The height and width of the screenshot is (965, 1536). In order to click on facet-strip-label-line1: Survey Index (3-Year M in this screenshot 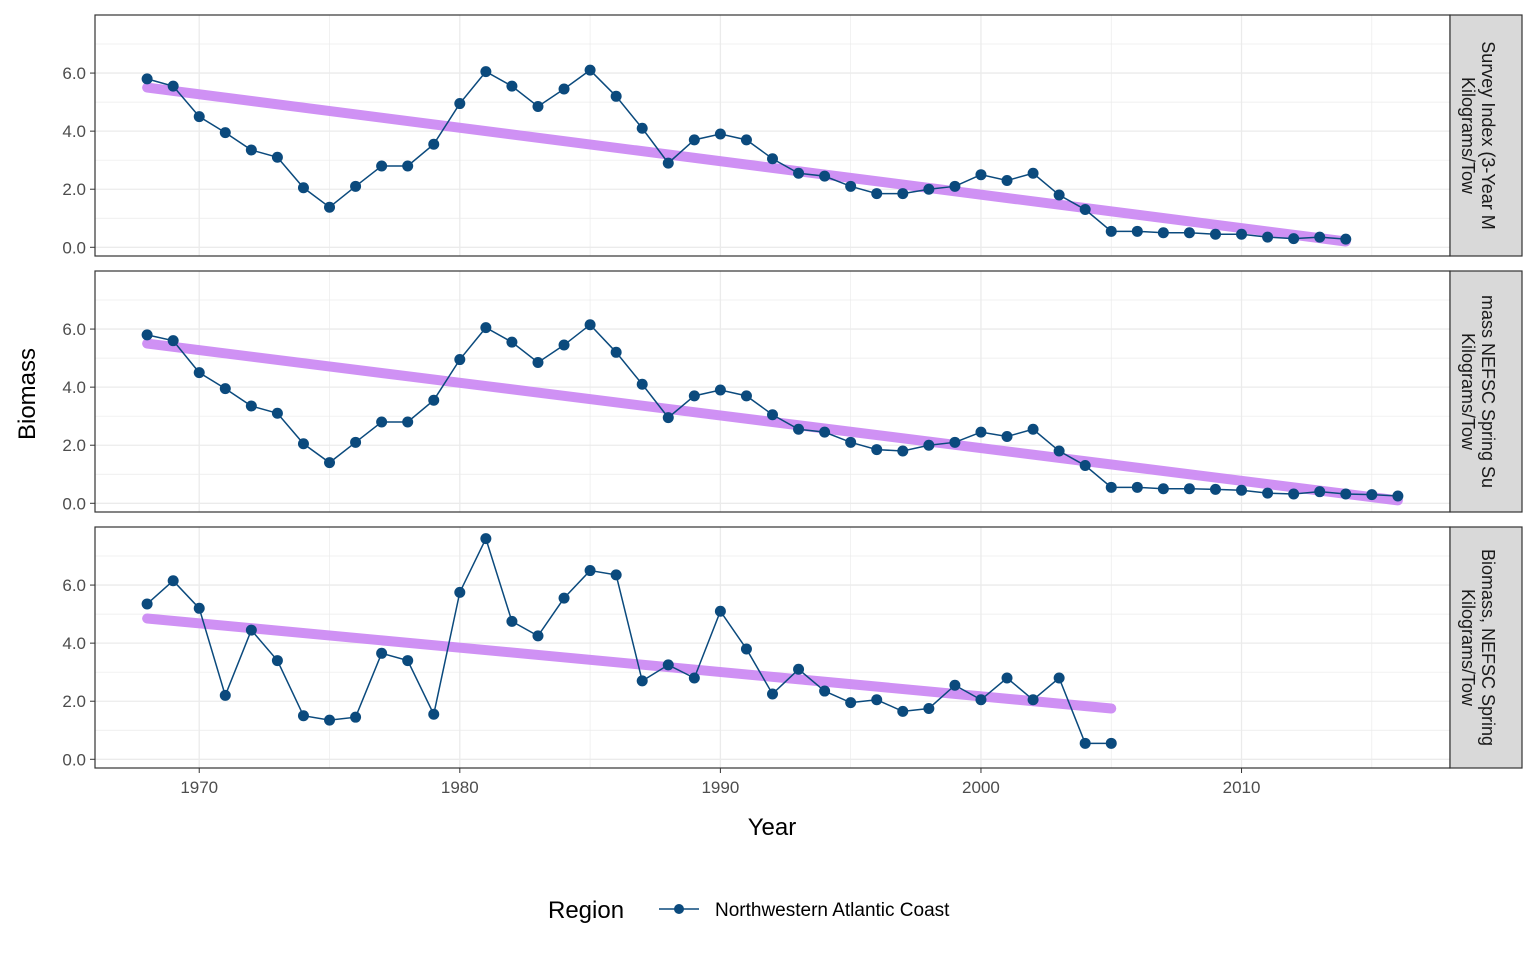, I will do `click(1488, 135)`.